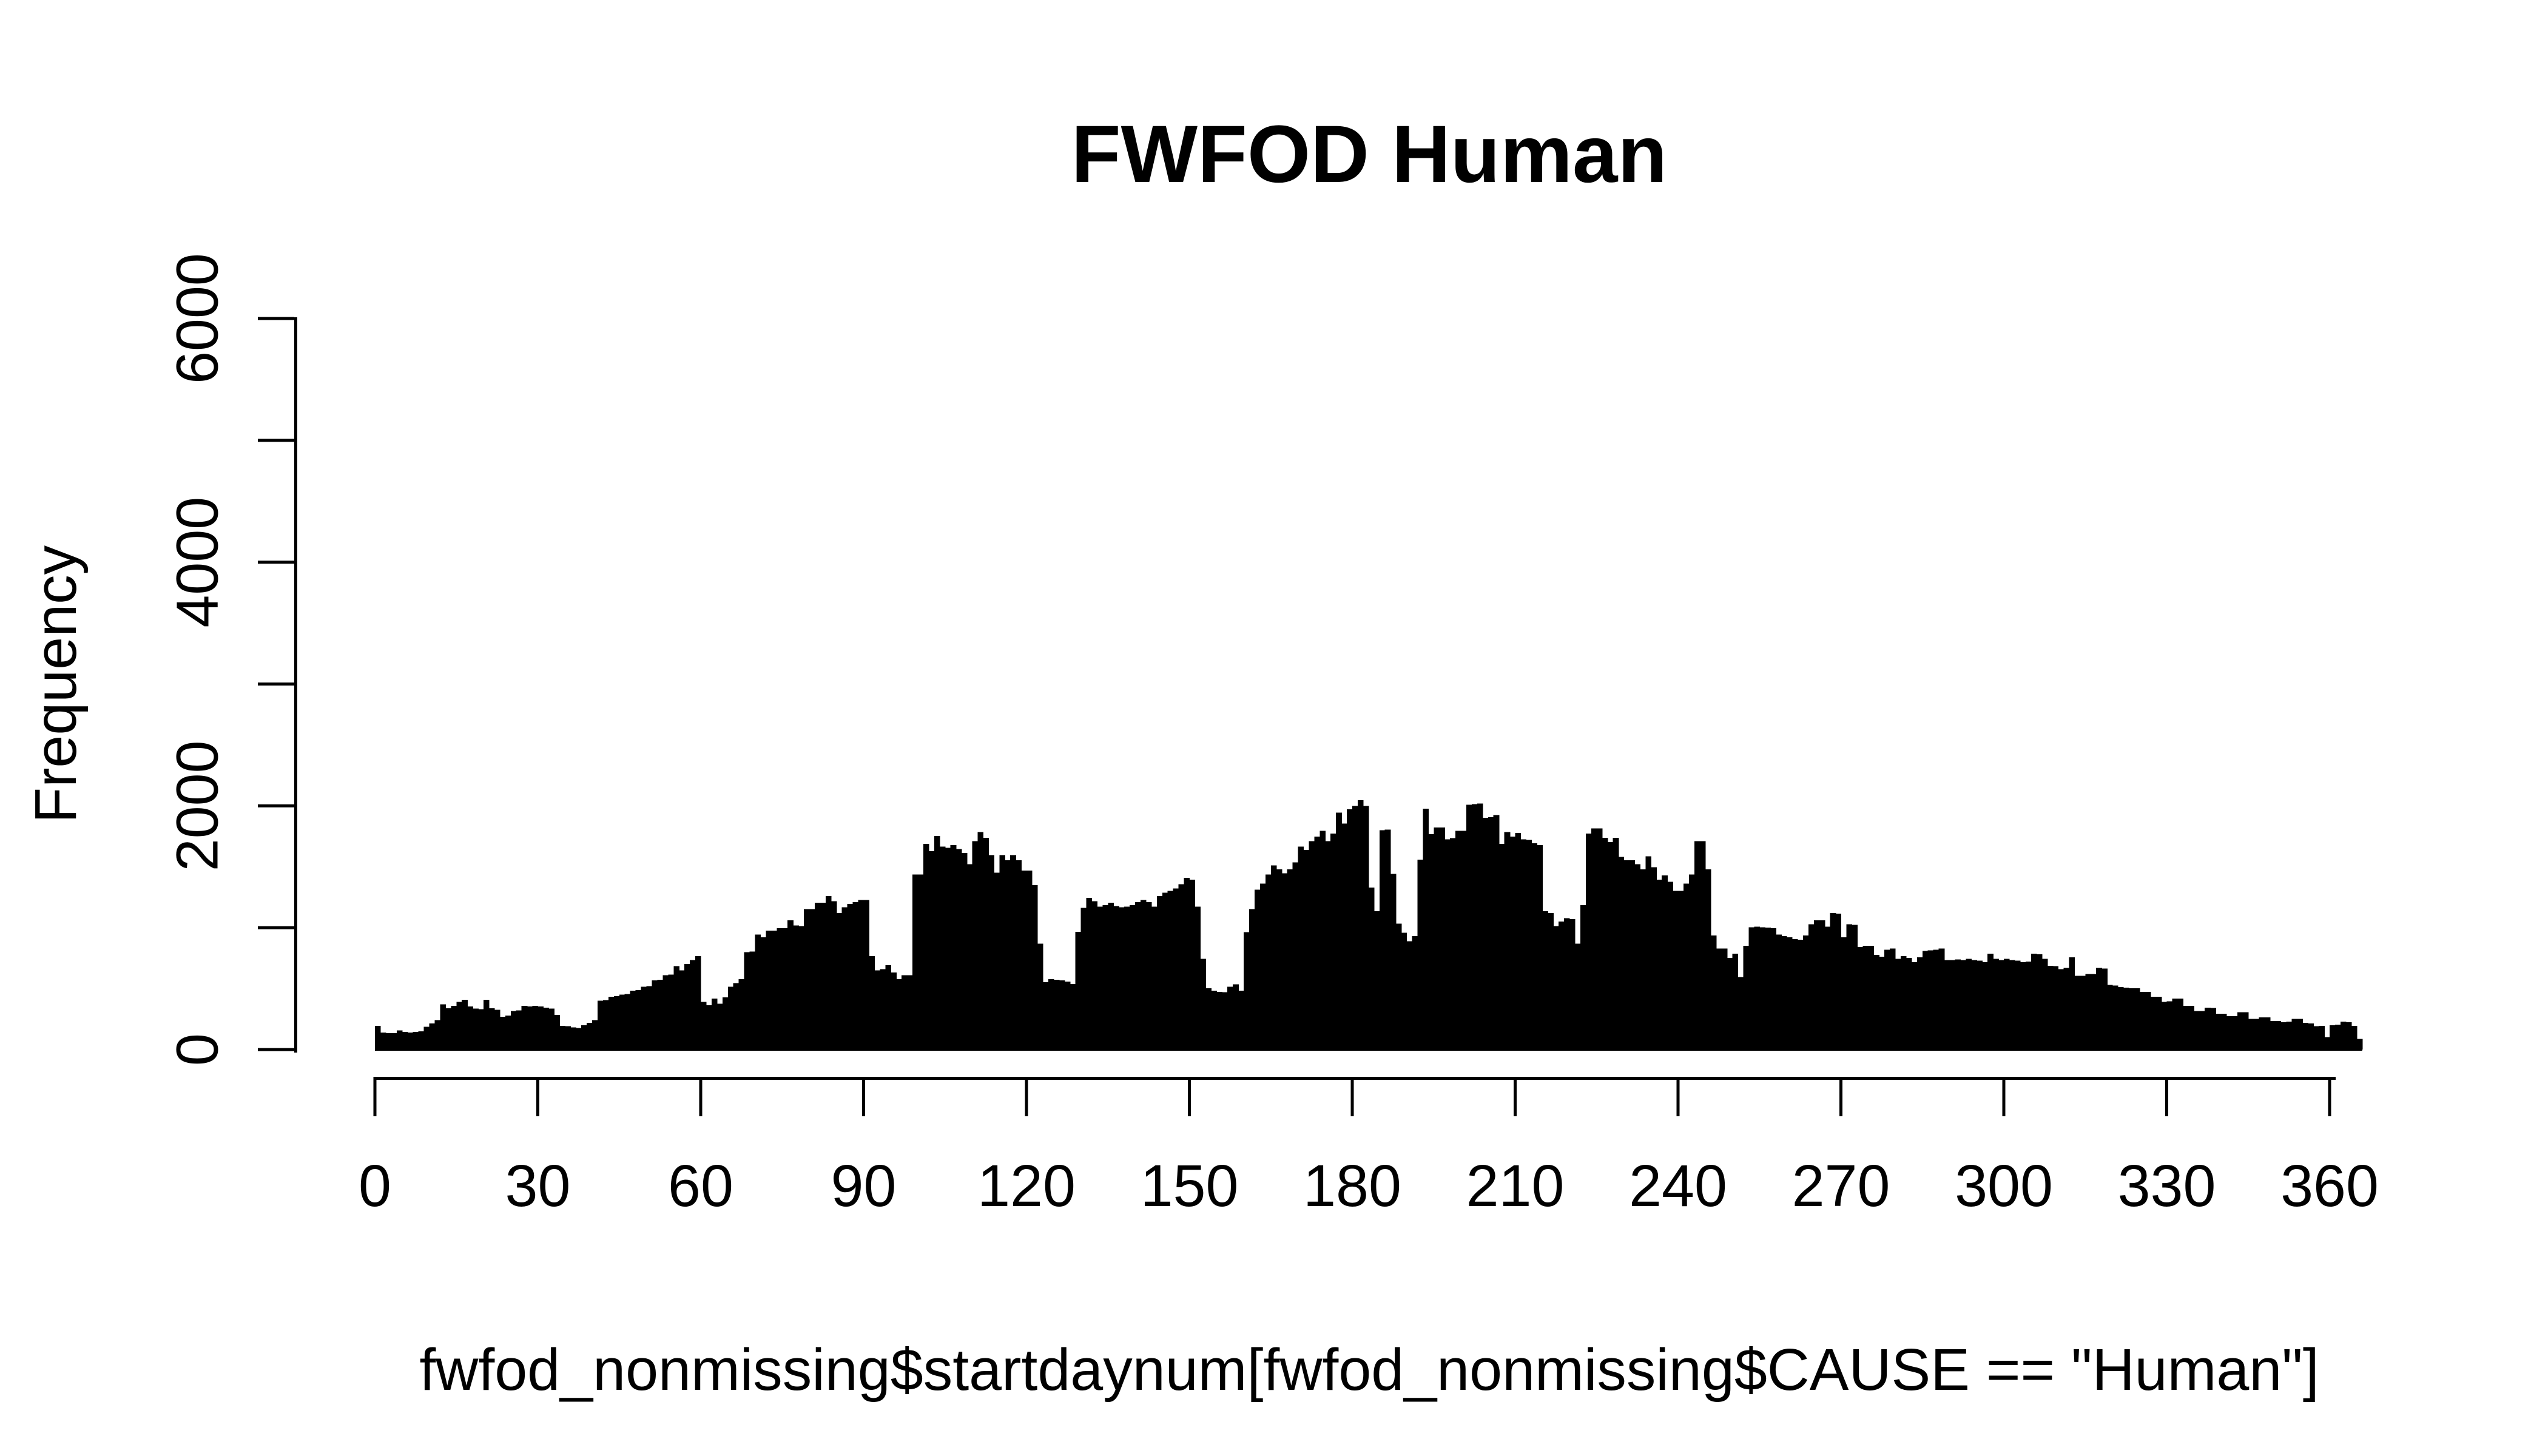  Describe the element at coordinates (1369, 154) in the screenshot. I see `chart-title: FWFOD Human` at that location.